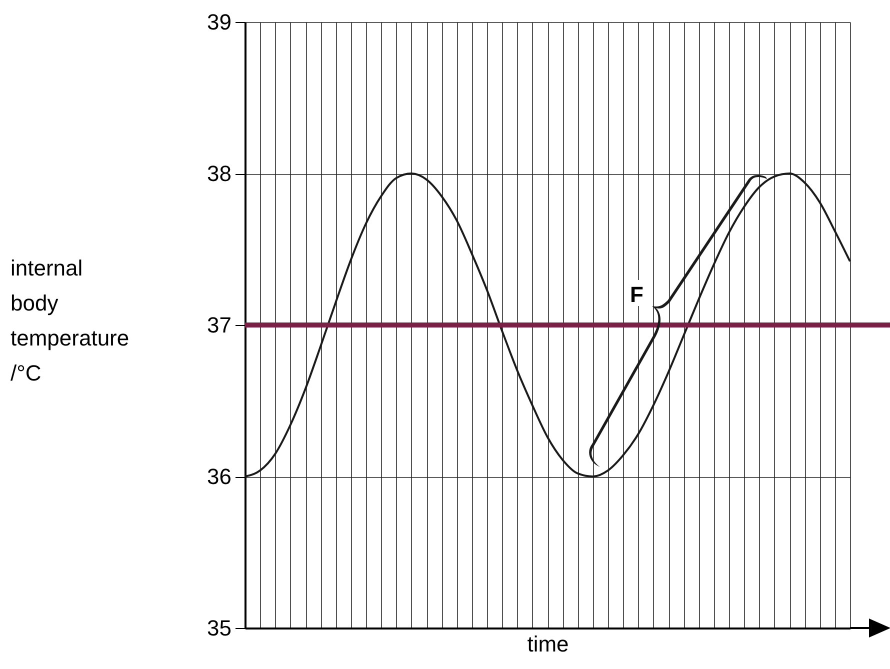  What do you see at coordinates (548, 644) in the screenshot?
I see `x-axis-title: time` at bounding box center [548, 644].